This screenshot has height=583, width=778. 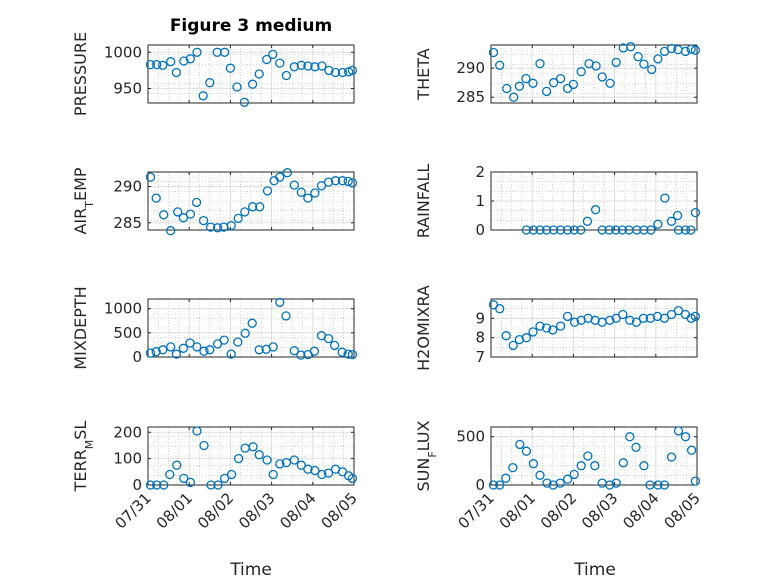 What do you see at coordinates (480, 357) in the screenshot?
I see `y-tick-label-5-0: 7` at bounding box center [480, 357].